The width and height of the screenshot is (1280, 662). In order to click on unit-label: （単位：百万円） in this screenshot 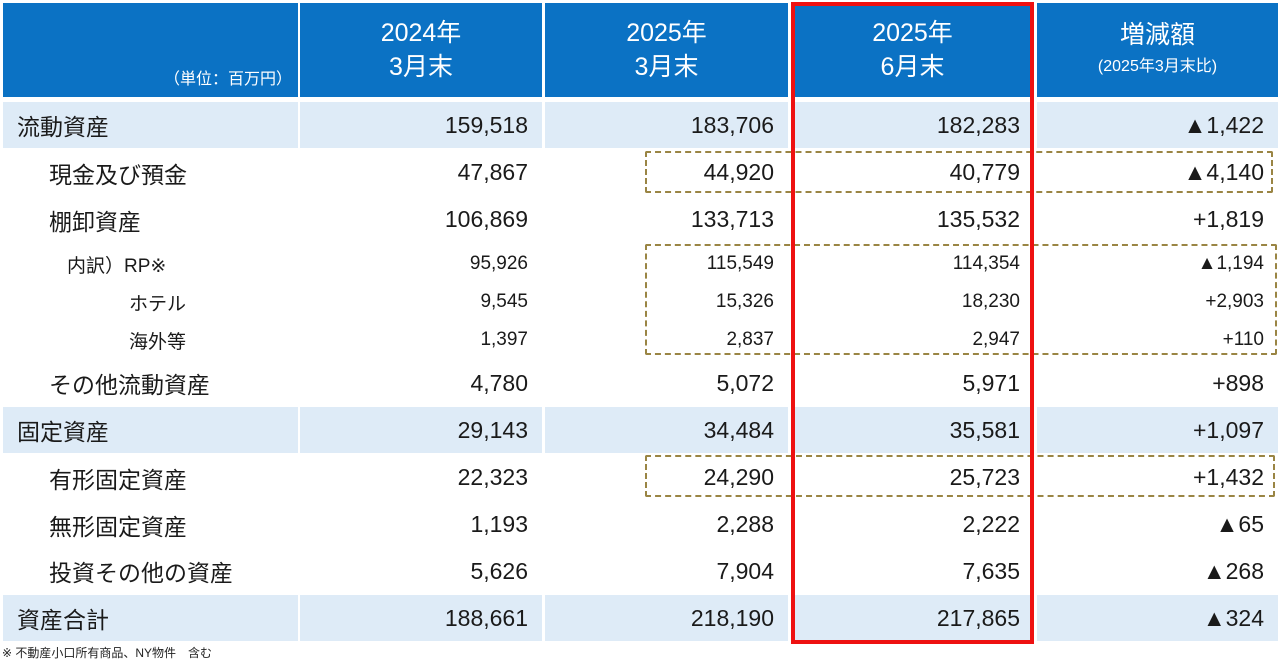, I will do `click(227, 79)`.